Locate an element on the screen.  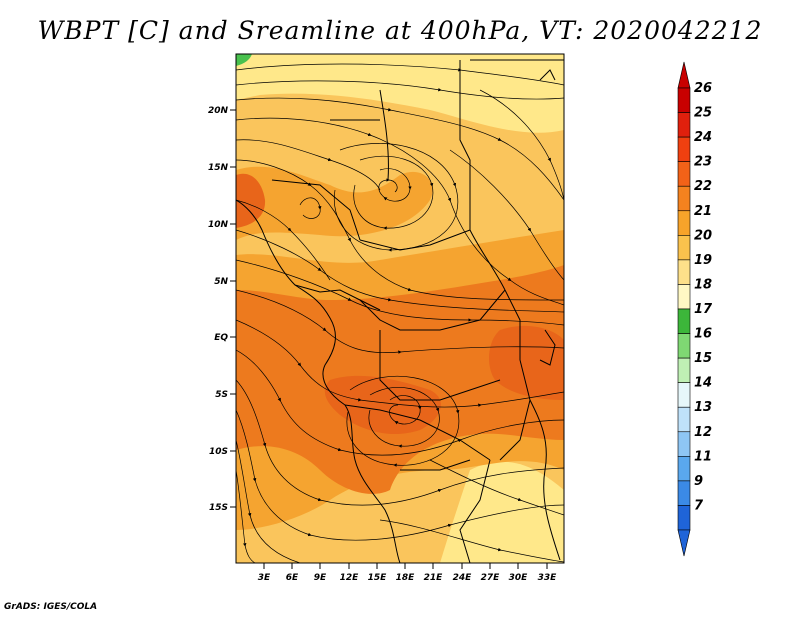
lat-axis: 20N 15N 10N 5N EQ 5S 10S 15S is located at coordinates (222, 309).